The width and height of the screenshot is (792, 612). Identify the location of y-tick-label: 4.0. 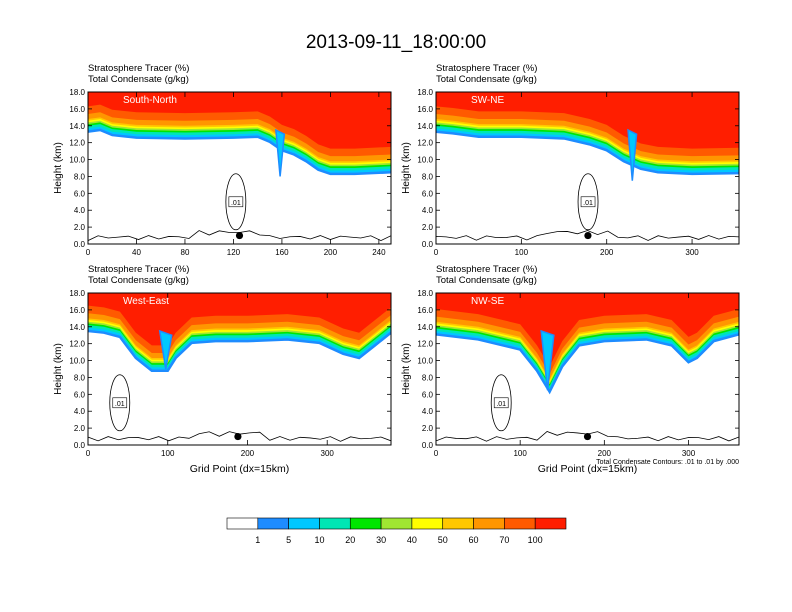
(428, 411).